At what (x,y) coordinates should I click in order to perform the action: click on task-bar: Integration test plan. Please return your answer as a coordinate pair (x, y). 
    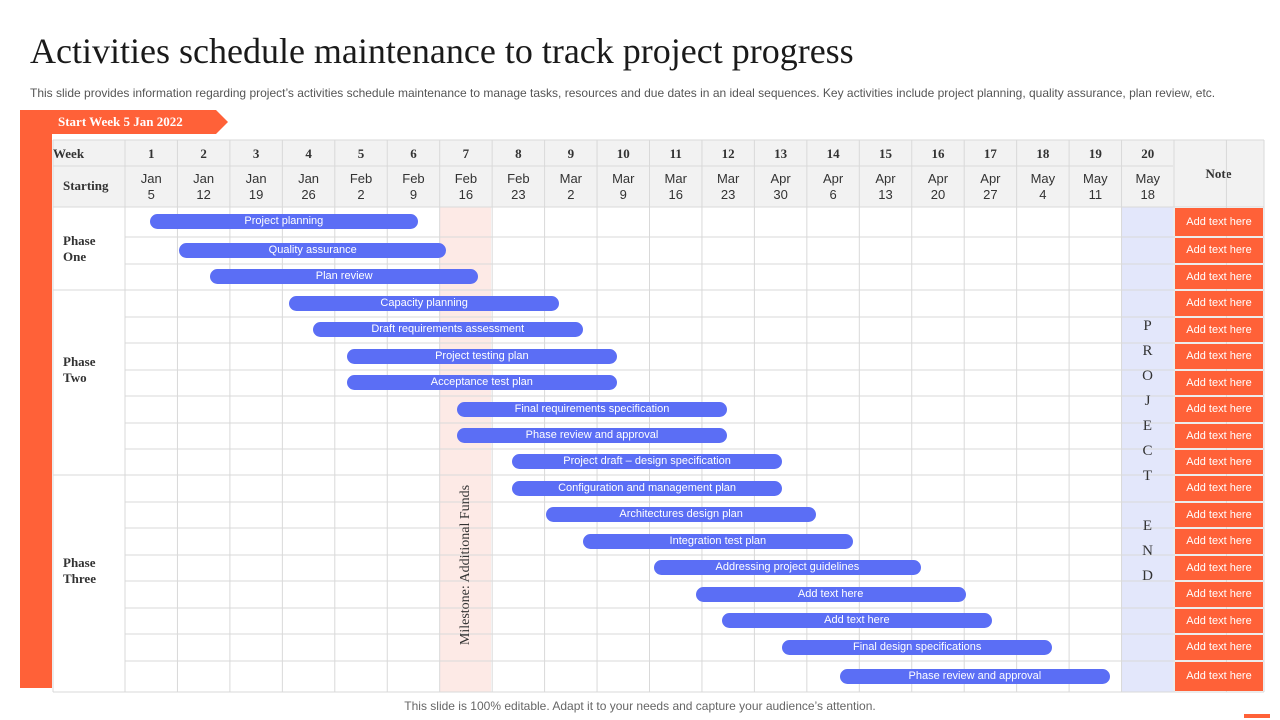
    Looking at the image, I should click on (717, 541).